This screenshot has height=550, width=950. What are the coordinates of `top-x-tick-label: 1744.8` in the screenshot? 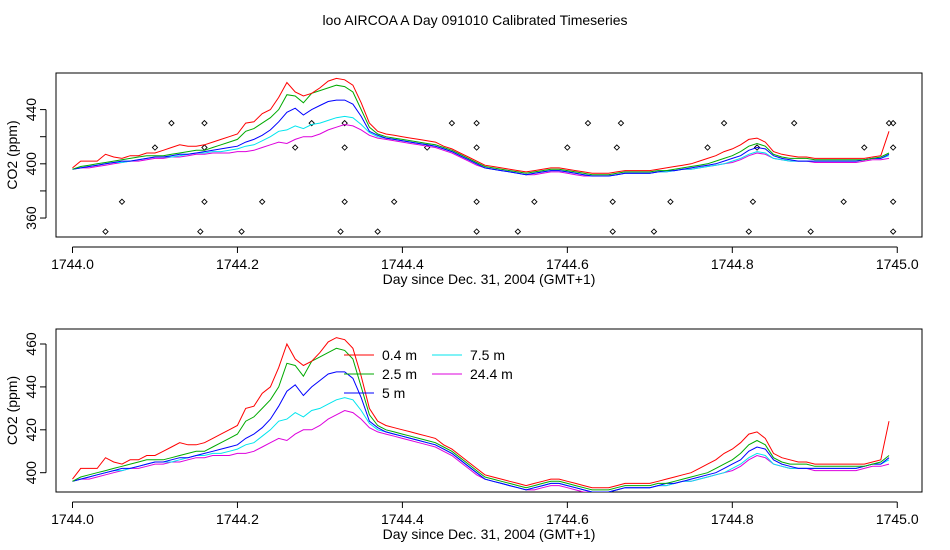 It's located at (732, 264).